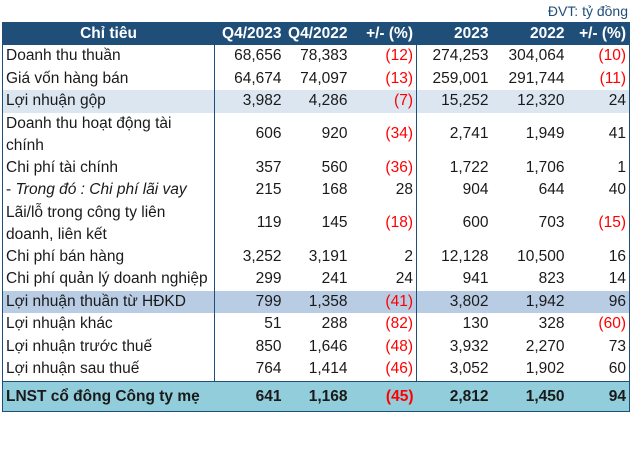 This screenshot has width=632, height=451. I want to click on cell-quarter-change: (12), so click(383, 56).